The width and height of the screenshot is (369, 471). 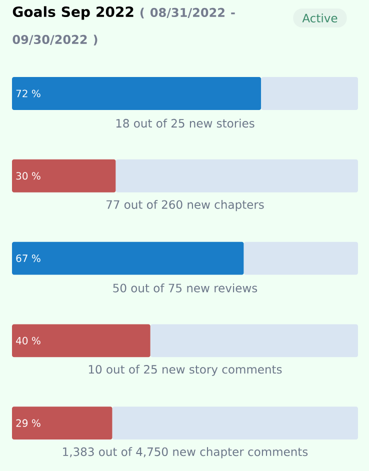 What do you see at coordinates (320, 18) in the screenshot?
I see `text: Active` at bounding box center [320, 18].